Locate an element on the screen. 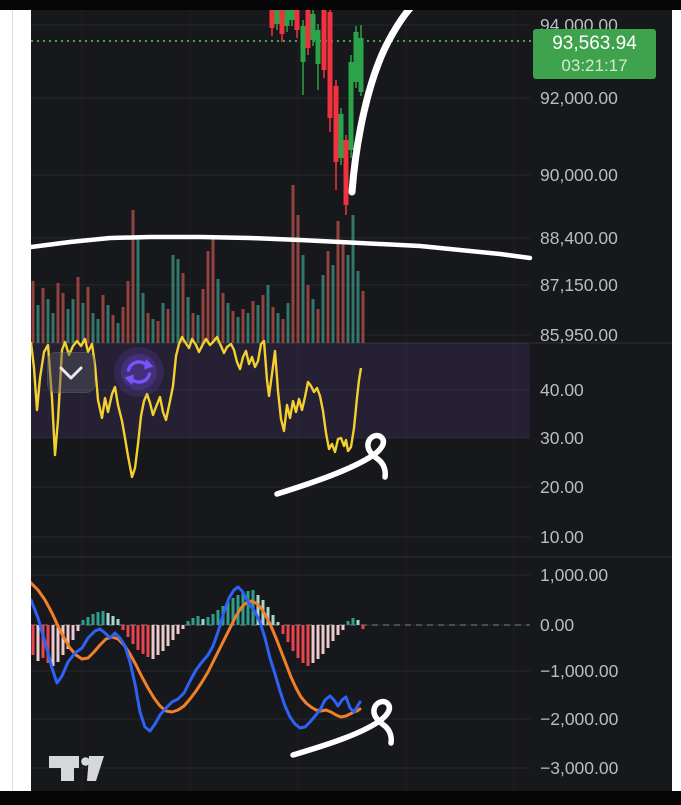 The width and height of the screenshot is (681, 805). top-letterbox-bar is located at coordinates (340, 5).